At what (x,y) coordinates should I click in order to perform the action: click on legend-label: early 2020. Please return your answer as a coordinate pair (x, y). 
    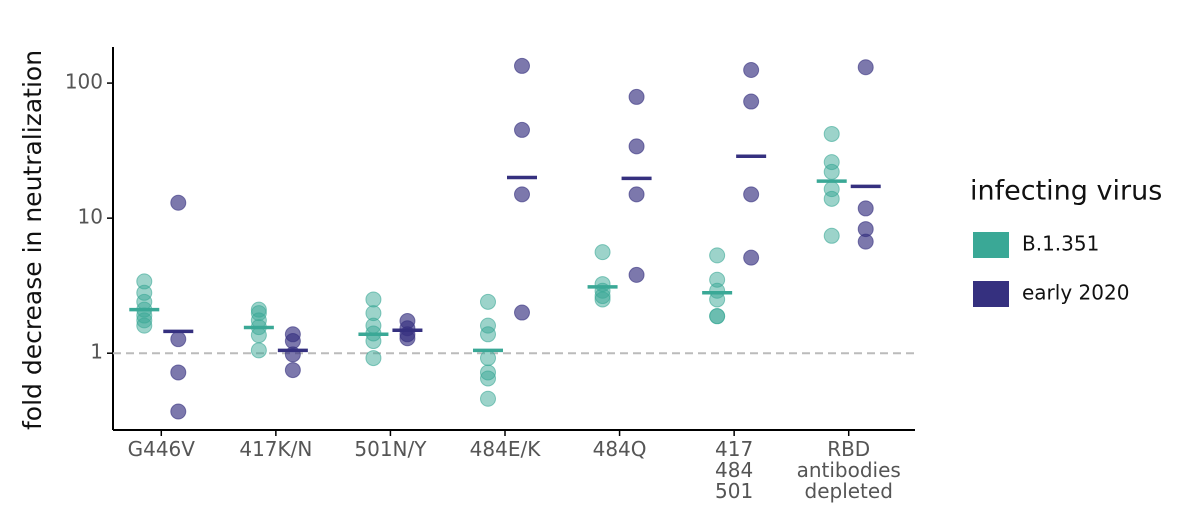
    Looking at the image, I should click on (1075, 293).